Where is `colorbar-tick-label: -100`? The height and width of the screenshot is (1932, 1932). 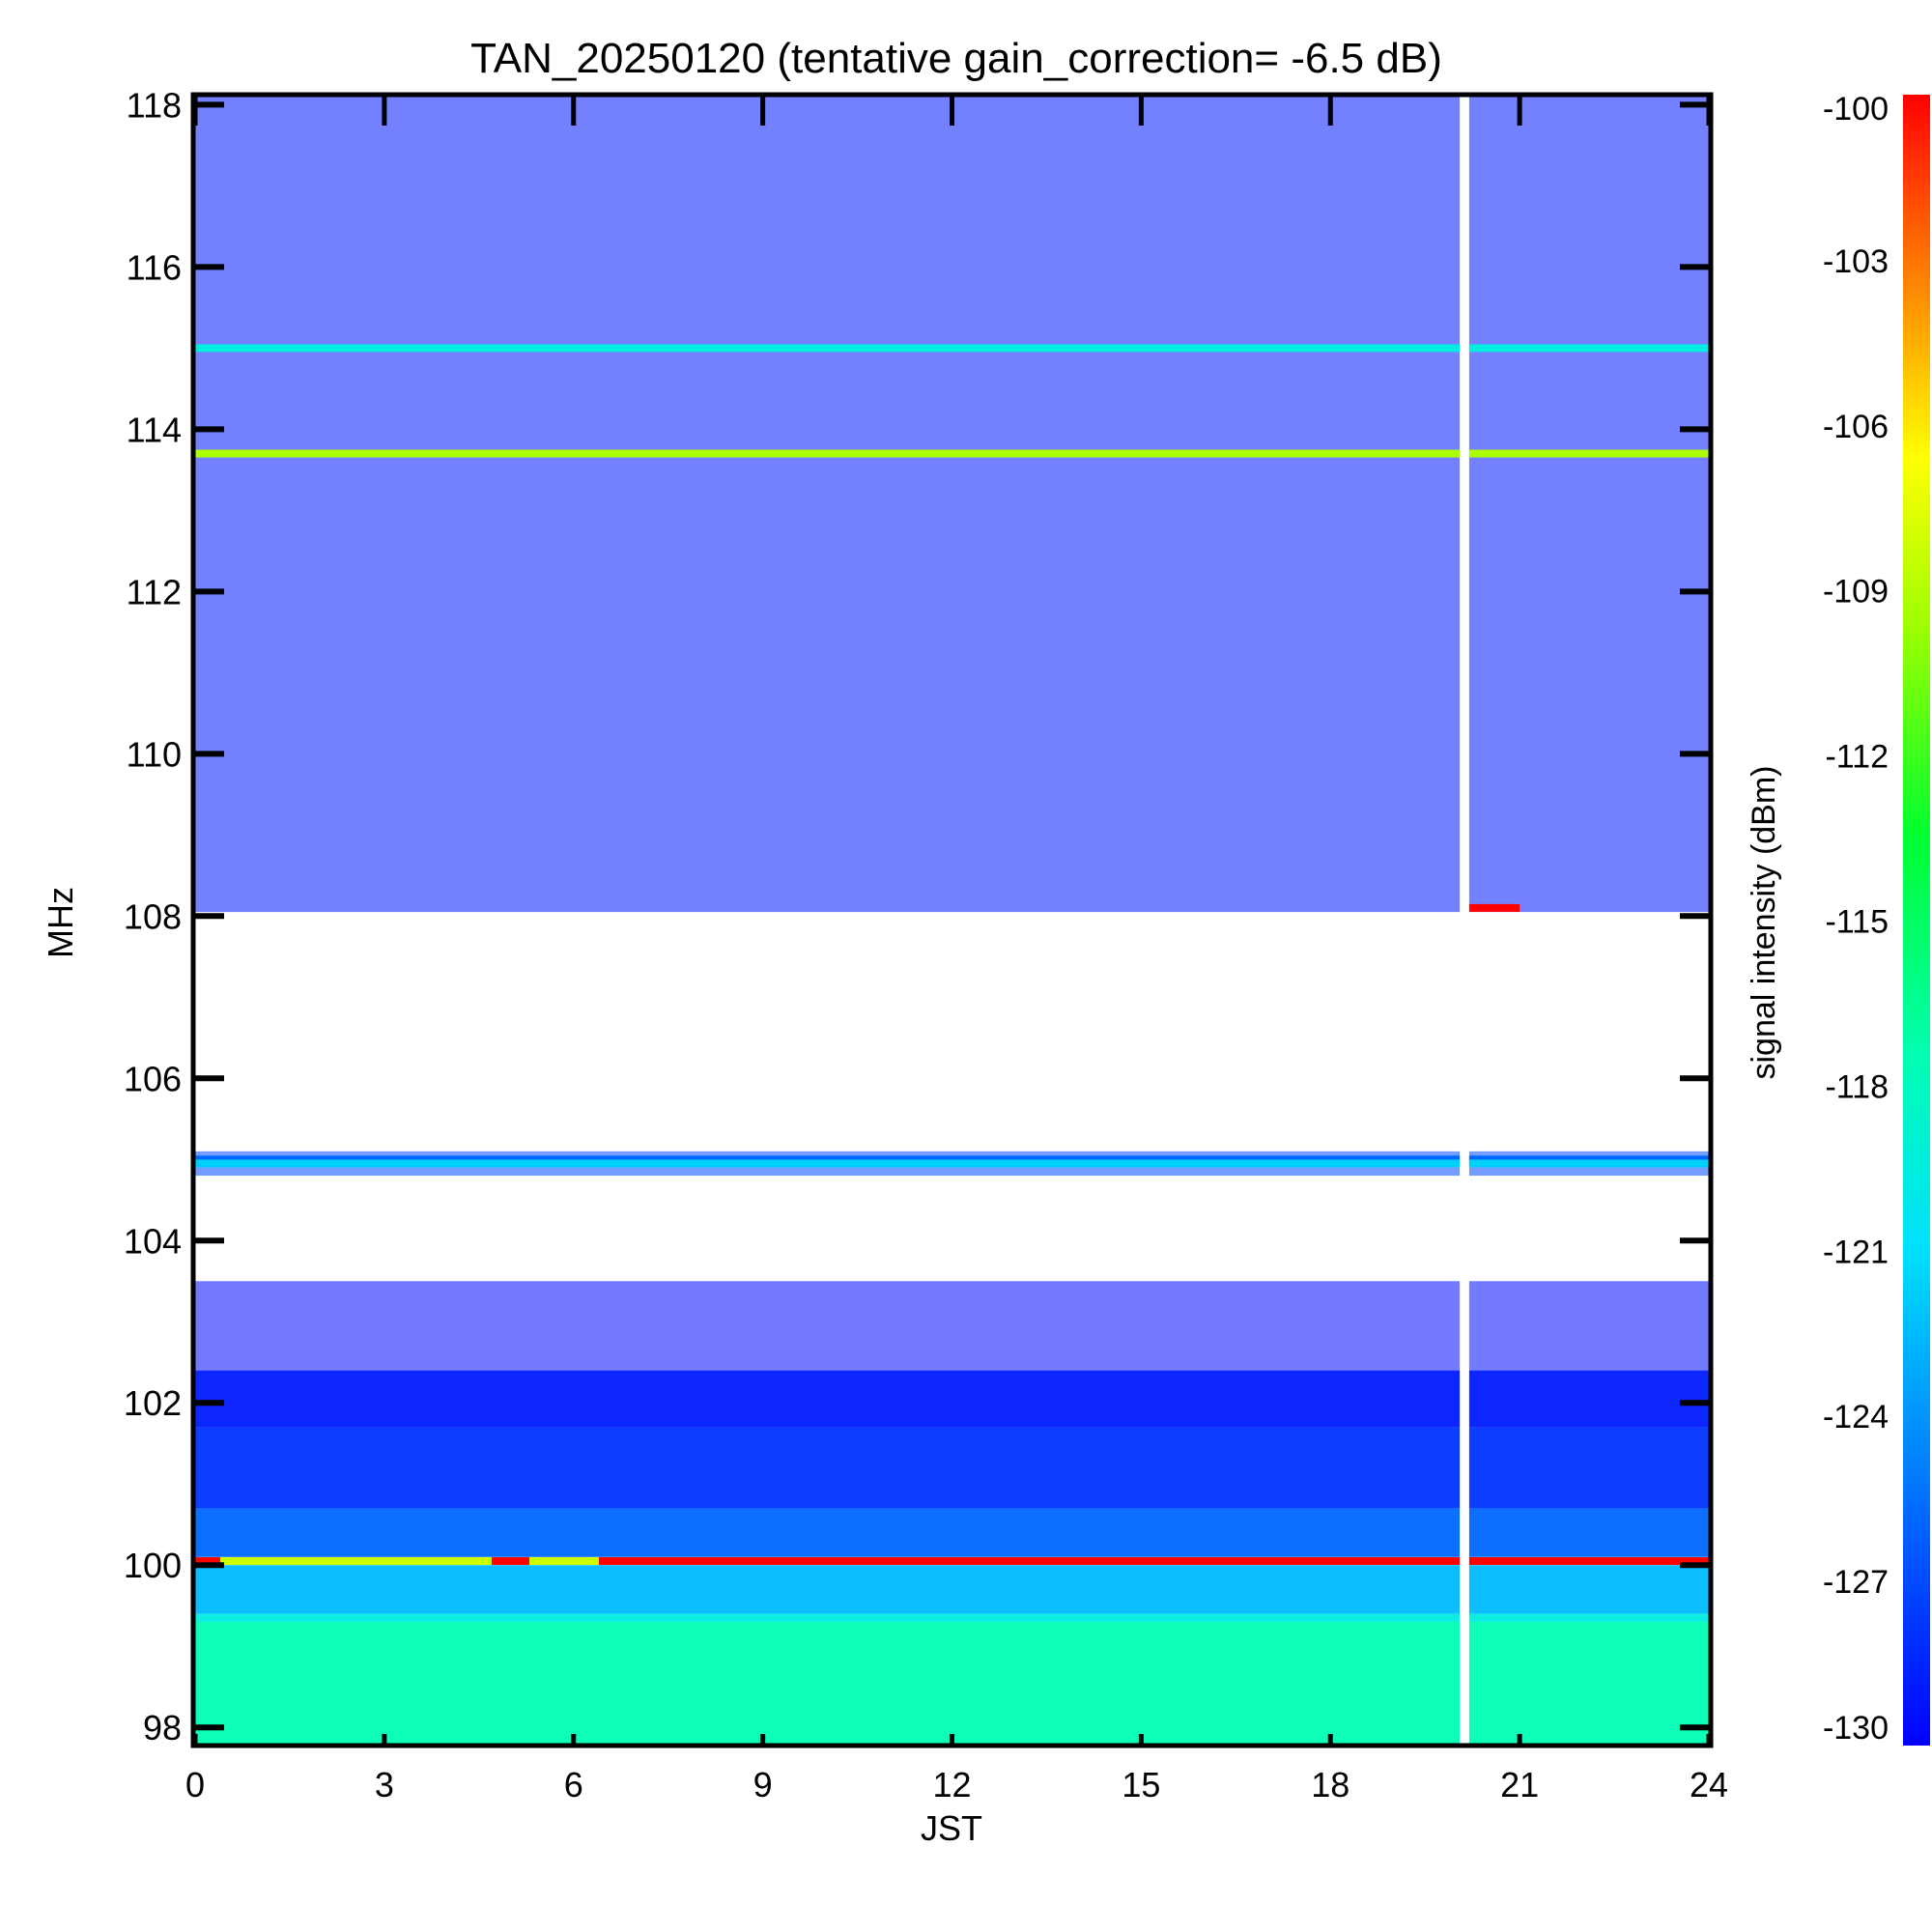
colorbar-tick-label: -100 is located at coordinates (1856, 109).